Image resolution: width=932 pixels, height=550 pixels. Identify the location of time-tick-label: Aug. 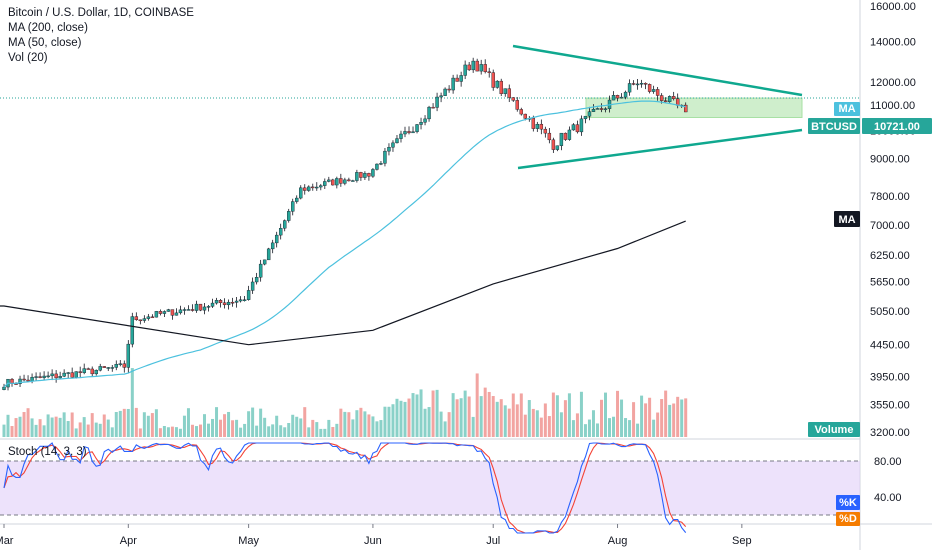
(618, 541).